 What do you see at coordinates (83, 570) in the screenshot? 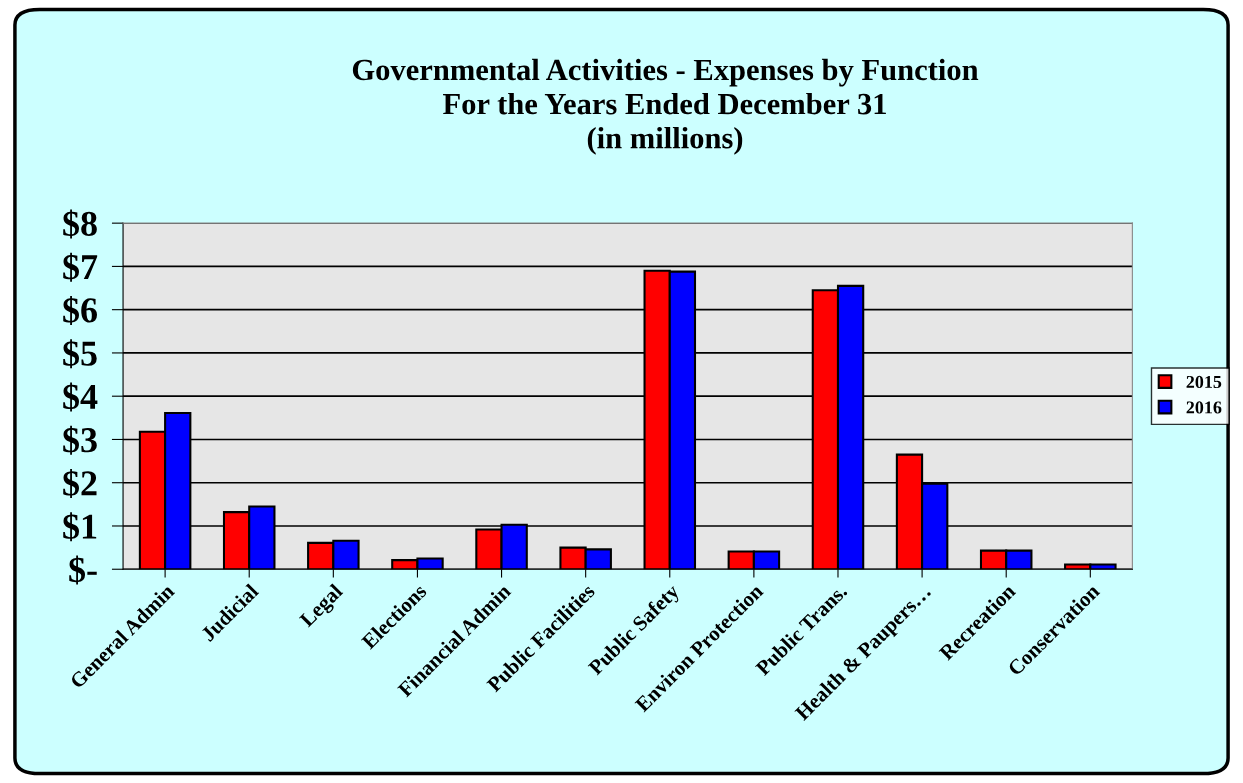
I see `y-tick-label: $-` at bounding box center [83, 570].